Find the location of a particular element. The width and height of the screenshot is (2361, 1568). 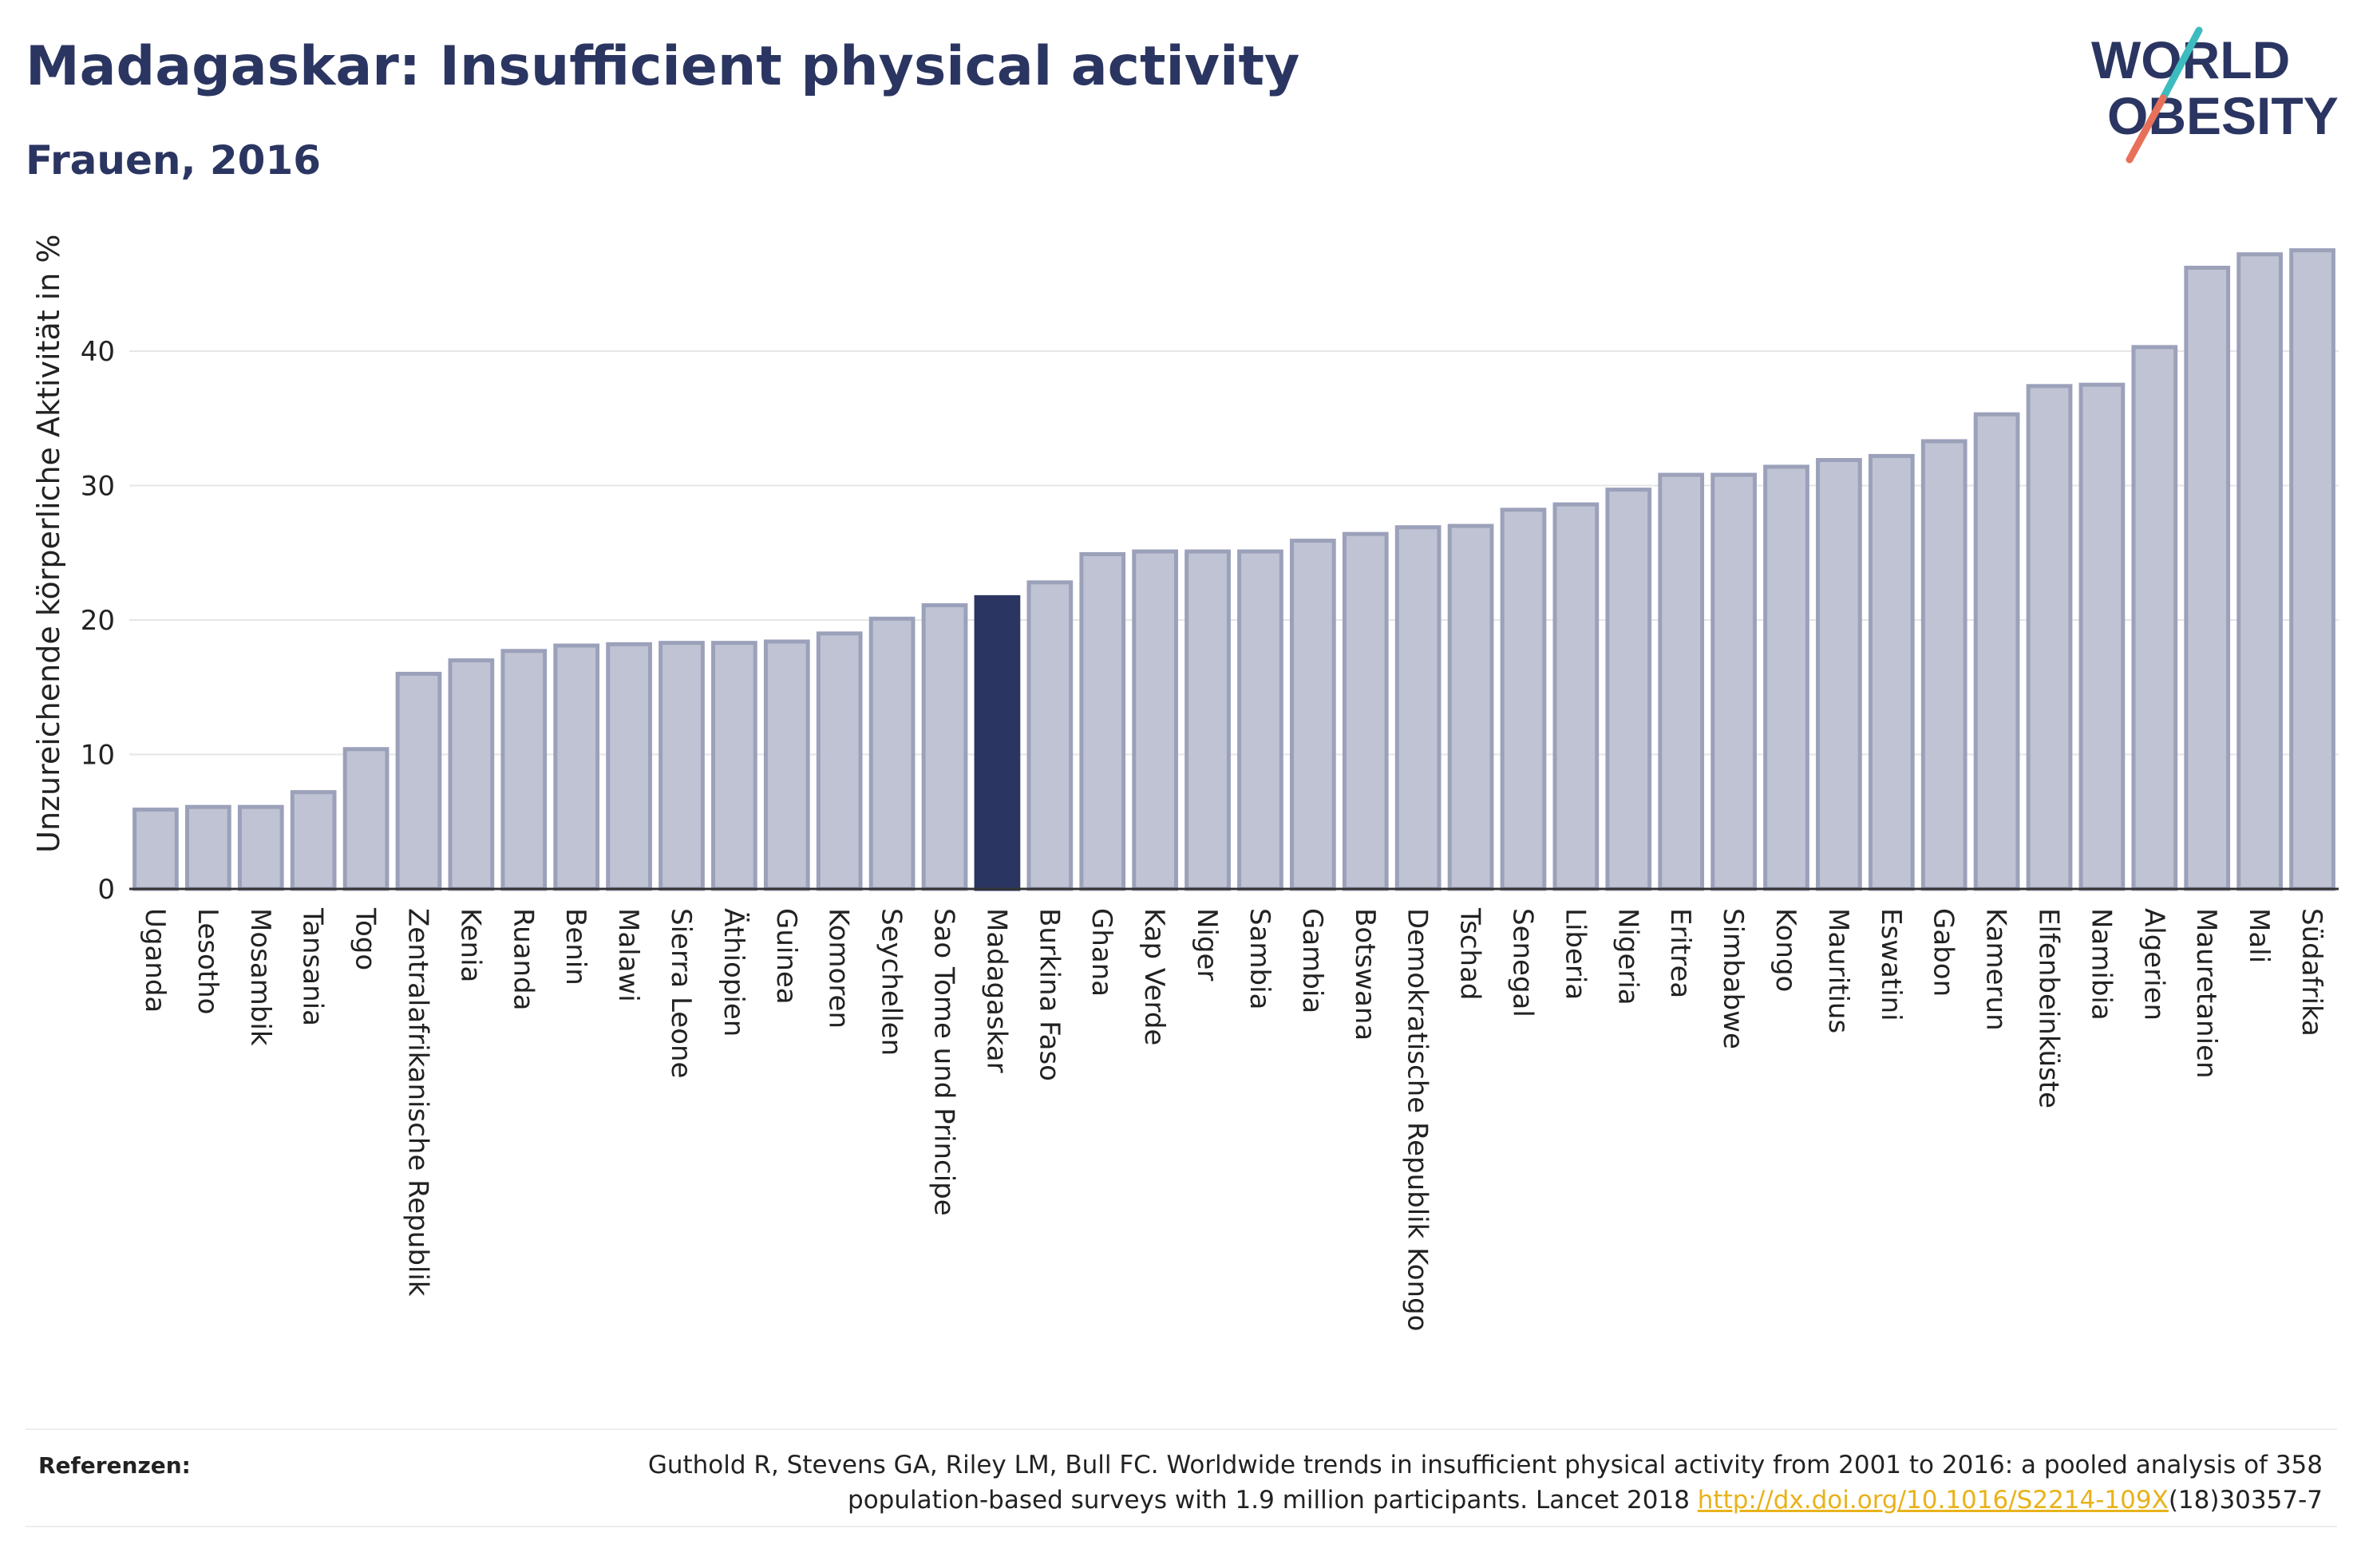

x-tick-label: Madagaskar is located at coordinates (996, 990).